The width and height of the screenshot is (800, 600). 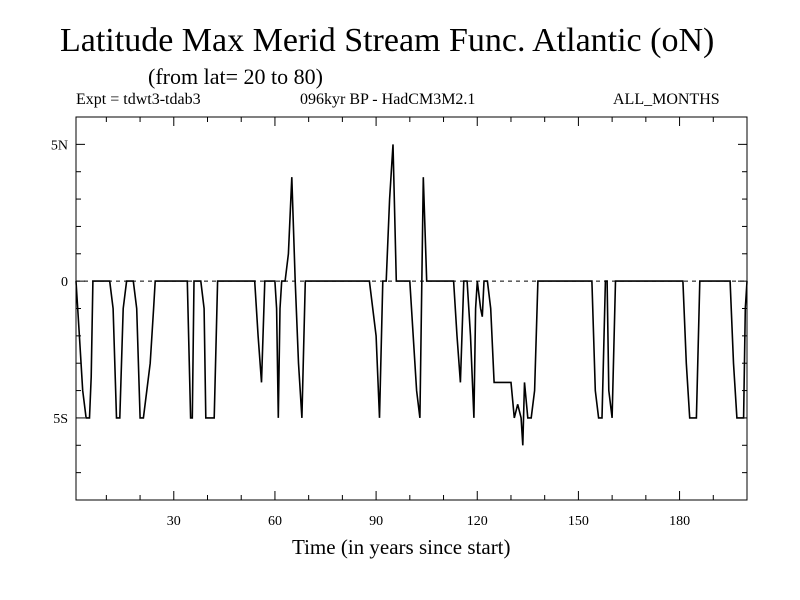 I want to click on x-tick-label: 150, so click(x=578, y=521).